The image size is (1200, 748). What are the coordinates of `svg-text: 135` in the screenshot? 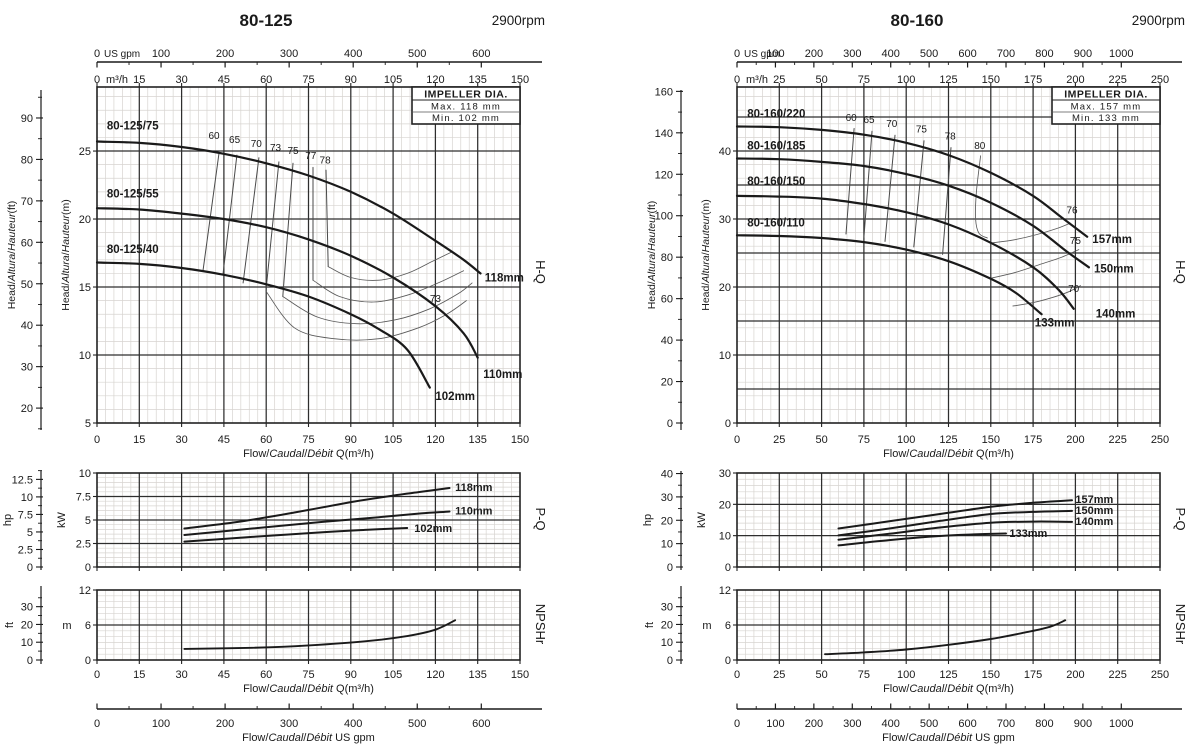 It's located at (478, 80).